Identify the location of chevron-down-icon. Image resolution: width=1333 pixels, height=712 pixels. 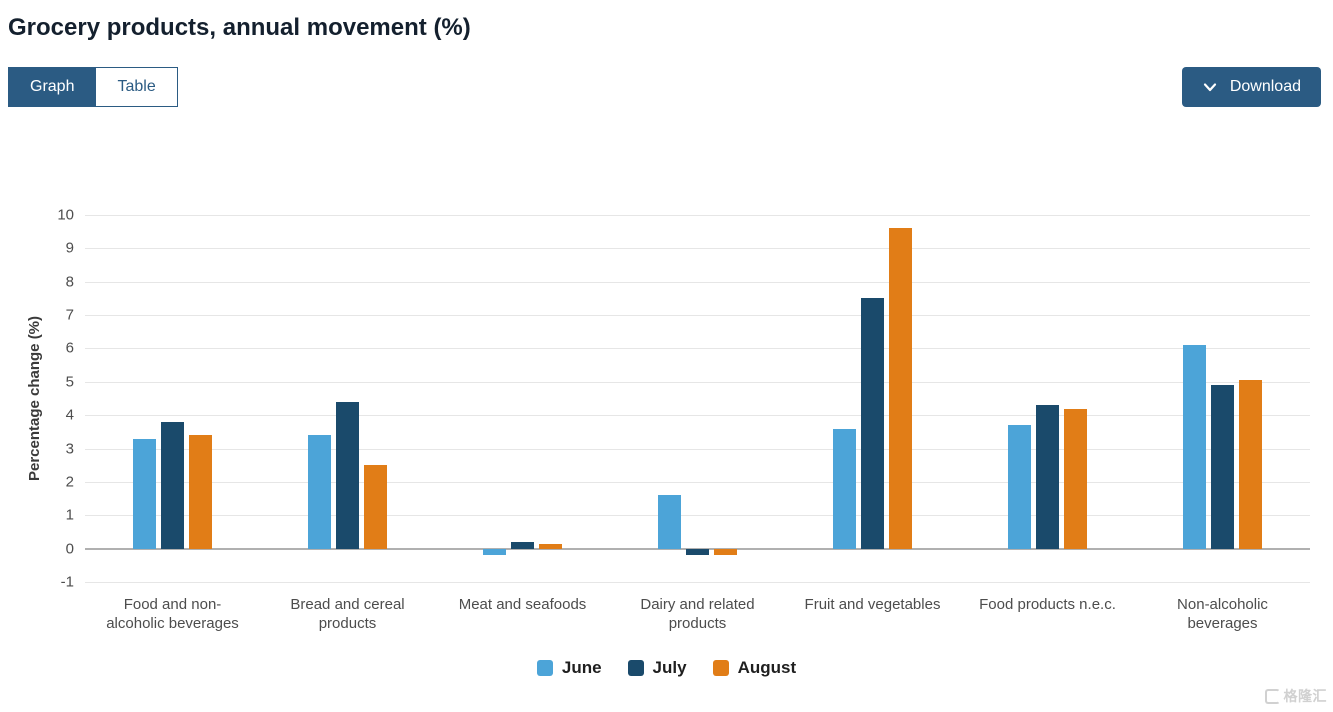
(1210, 87).